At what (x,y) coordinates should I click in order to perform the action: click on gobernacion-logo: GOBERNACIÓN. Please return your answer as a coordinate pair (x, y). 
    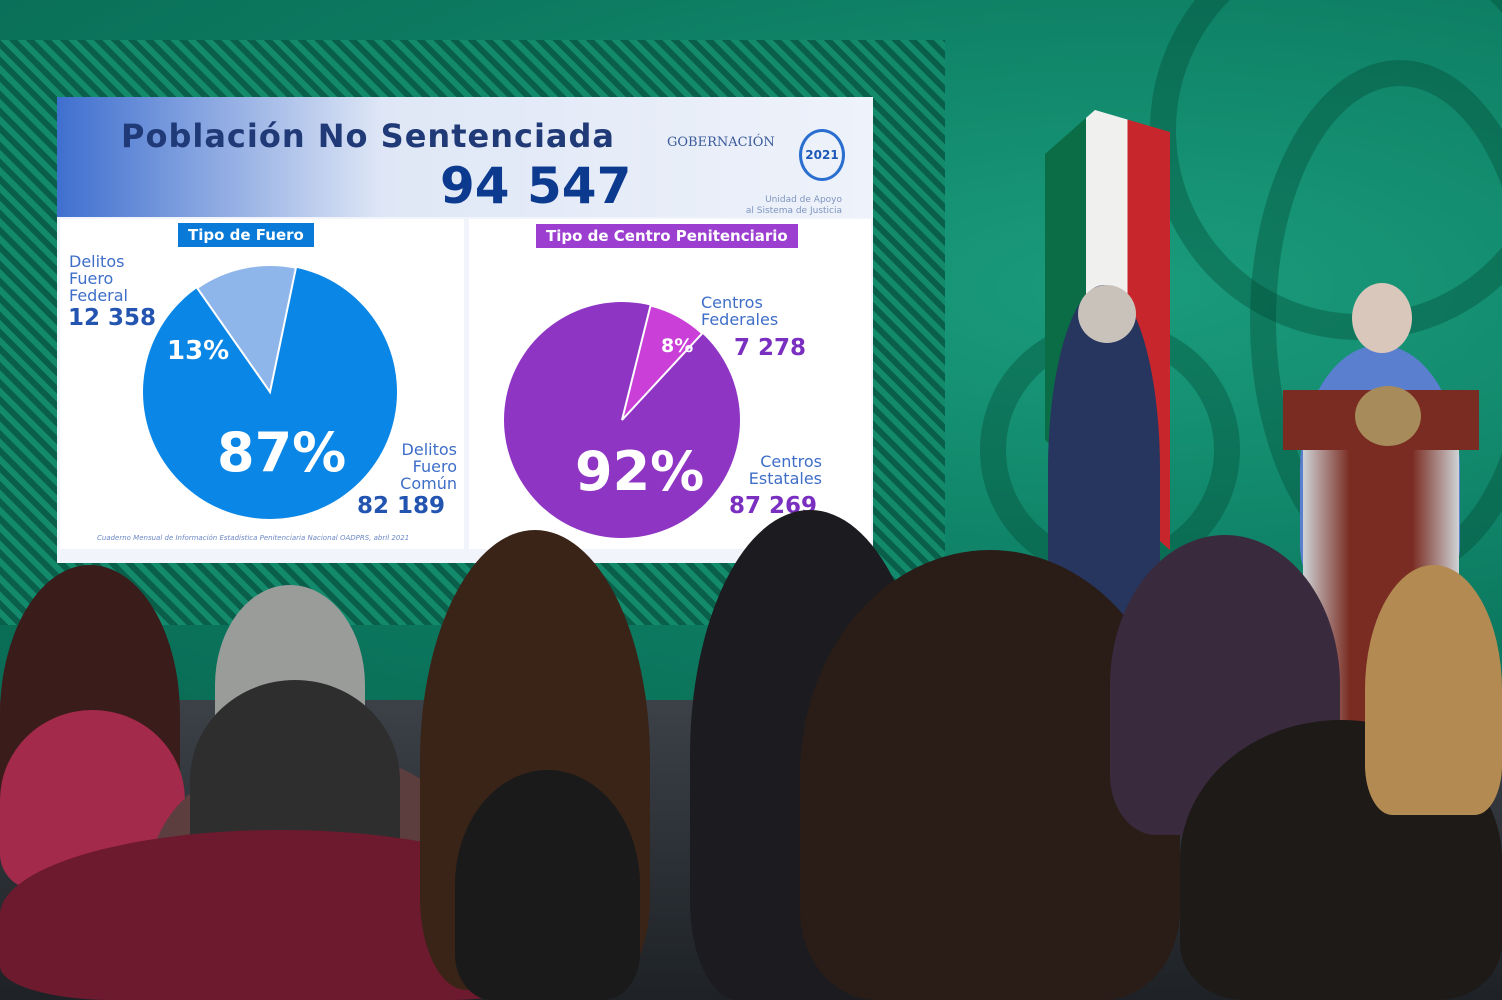
    Looking at the image, I should click on (721, 142).